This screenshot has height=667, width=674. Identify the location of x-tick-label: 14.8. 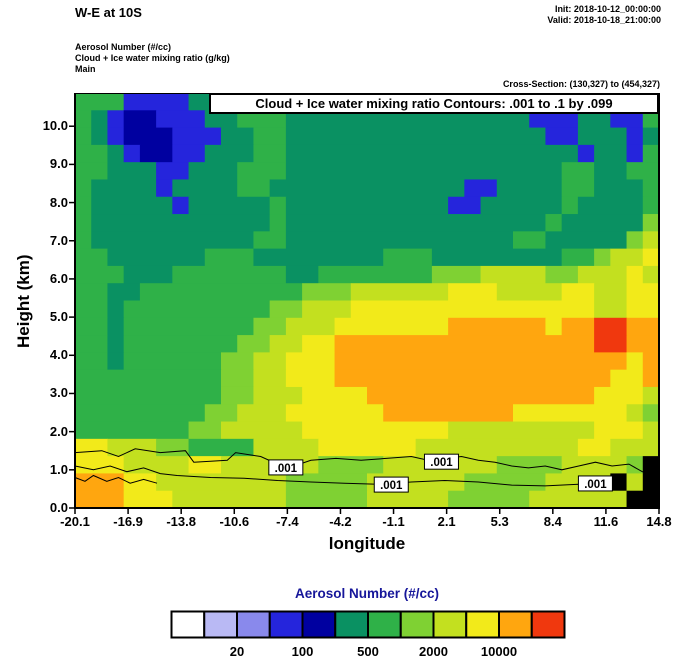
(659, 521).